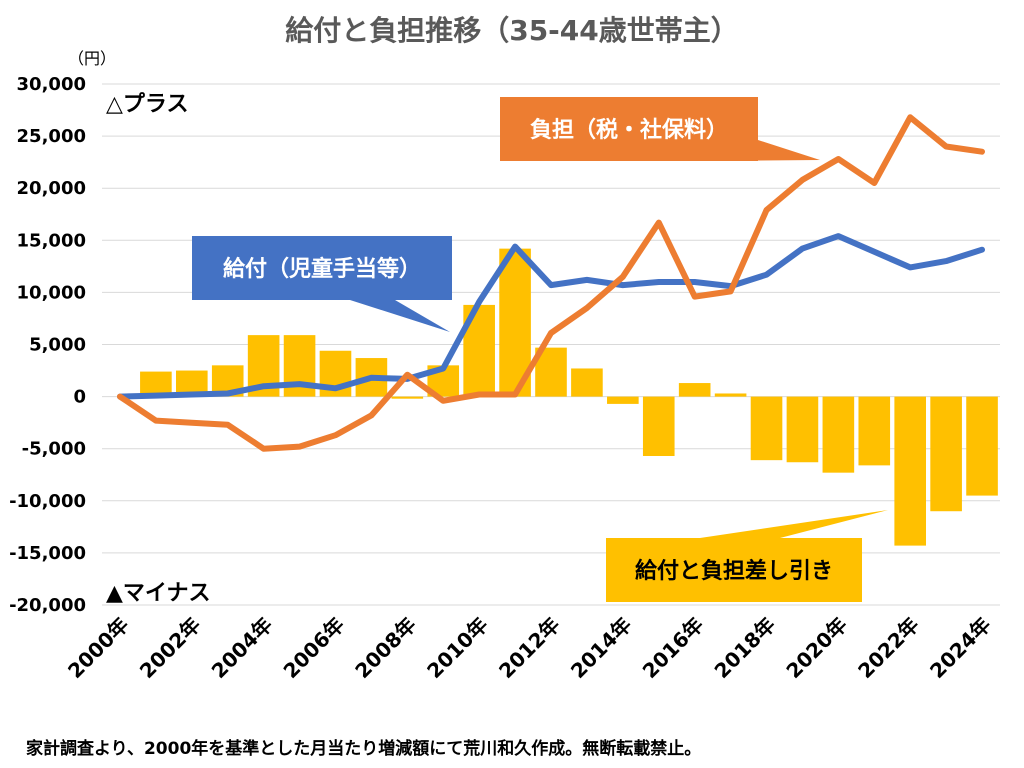  I want to click on x-tick-label: 2018年, so click(745, 648).